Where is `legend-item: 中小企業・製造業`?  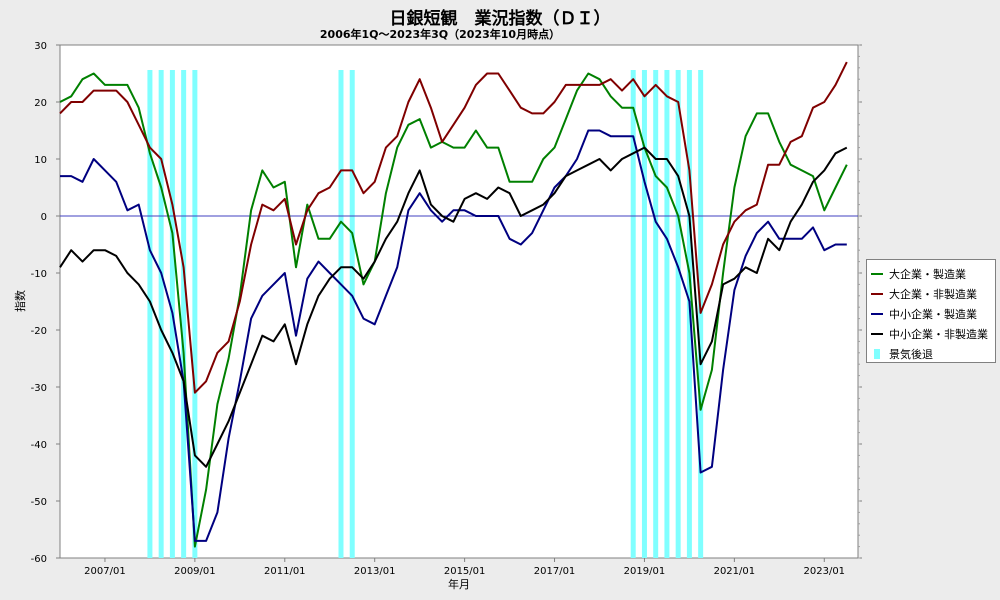
legend-item: 中小企業・製造業 is located at coordinates (933, 314).